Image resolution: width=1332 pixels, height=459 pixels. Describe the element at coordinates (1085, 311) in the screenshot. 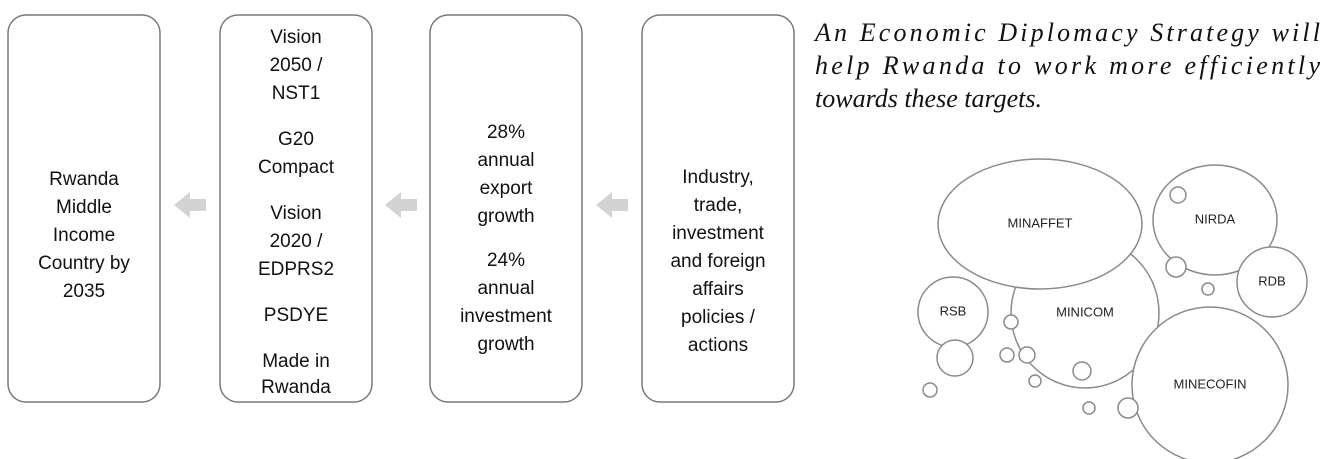

I see `bubble-label: MINICOM` at that location.